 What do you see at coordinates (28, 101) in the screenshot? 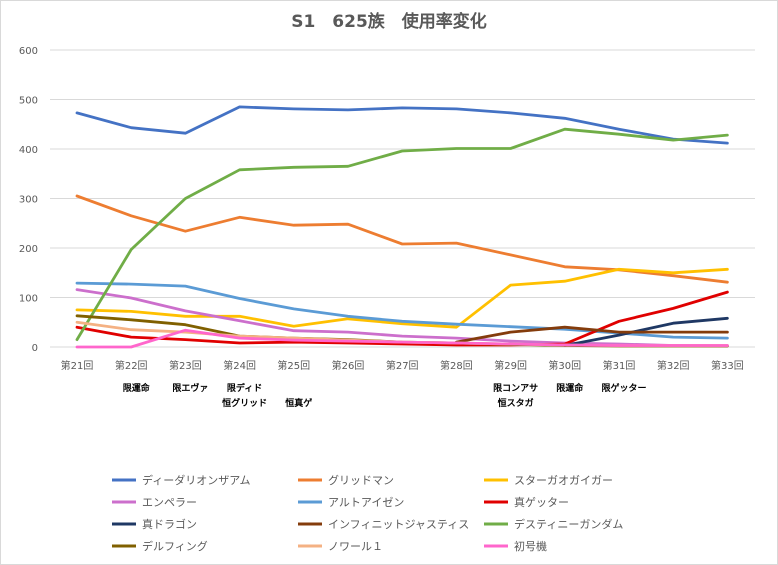
I see `y-tick-label: 500` at bounding box center [28, 101].